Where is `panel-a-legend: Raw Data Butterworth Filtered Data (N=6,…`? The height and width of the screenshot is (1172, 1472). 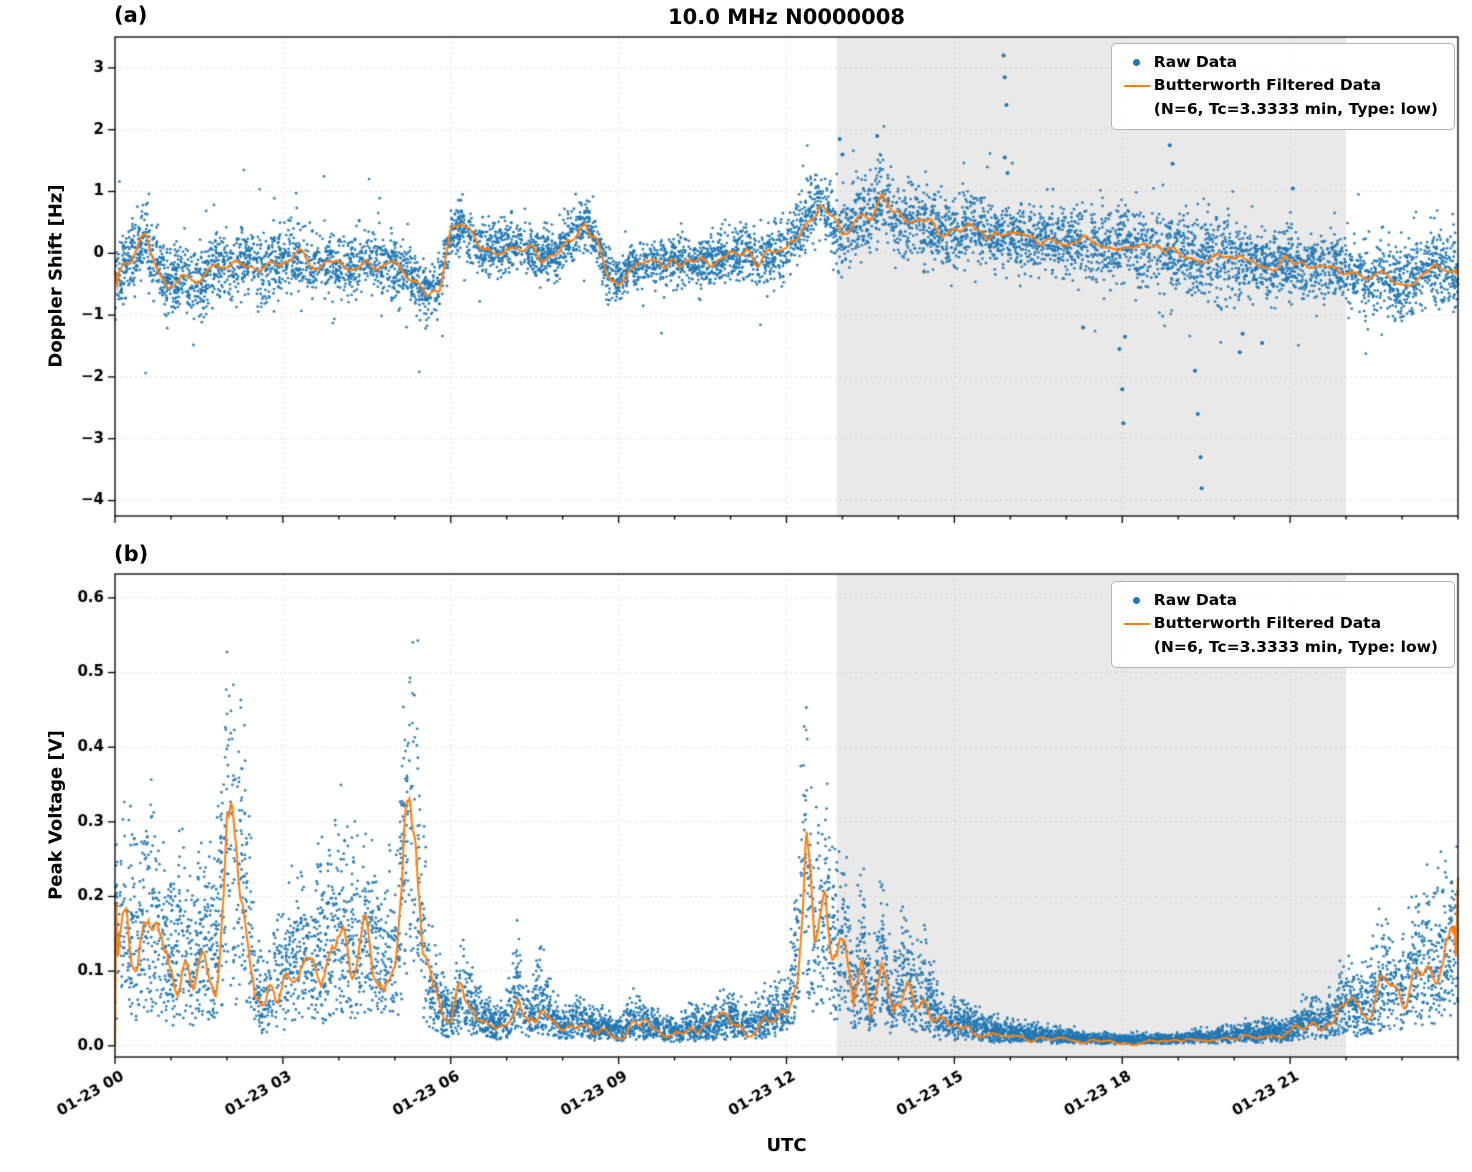 panel-a-legend: Raw Data Butterworth Filtered Data (N=6,… is located at coordinates (1282, 86).